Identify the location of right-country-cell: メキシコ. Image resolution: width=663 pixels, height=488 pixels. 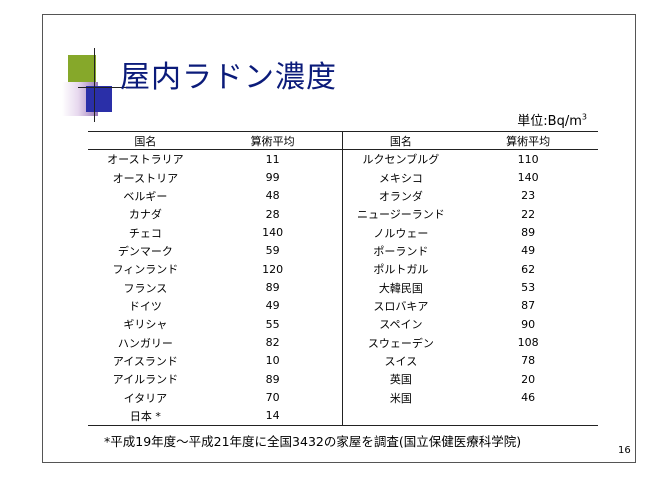
(400, 178).